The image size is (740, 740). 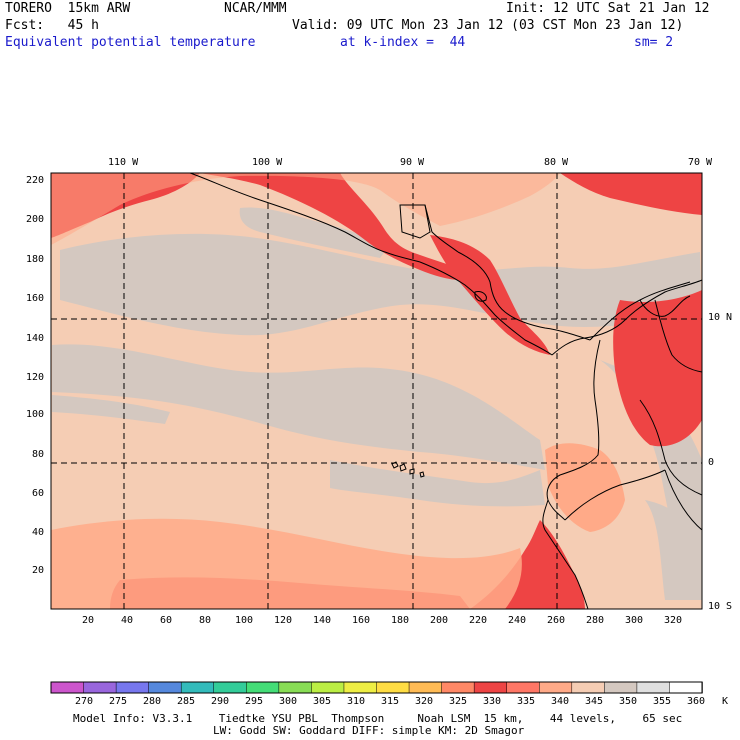 What do you see at coordinates (35, 414) in the screenshot?
I see `grid-y-label: 100` at bounding box center [35, 414].